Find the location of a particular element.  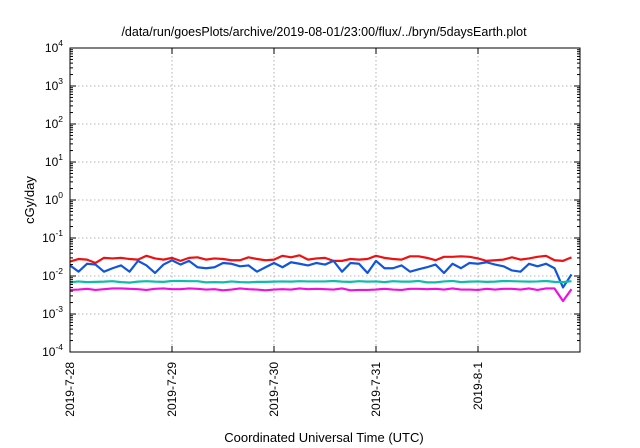

x-tick-label: 2019-7-30 is located at coordinates (274, 389).